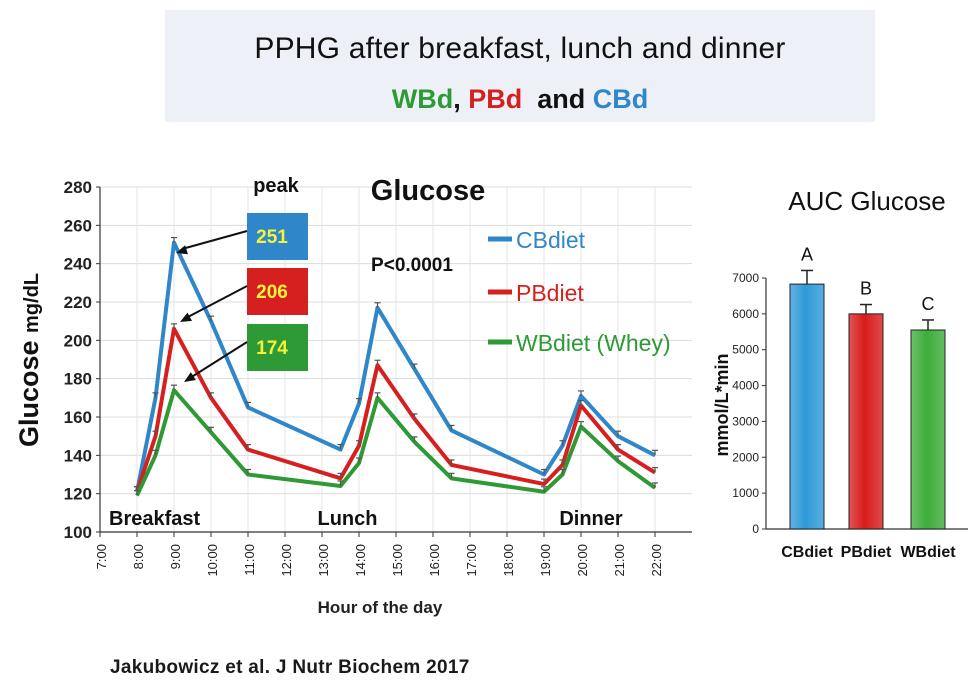  I want to click on auc-y-tick-label: 4000, so click(745, 386).